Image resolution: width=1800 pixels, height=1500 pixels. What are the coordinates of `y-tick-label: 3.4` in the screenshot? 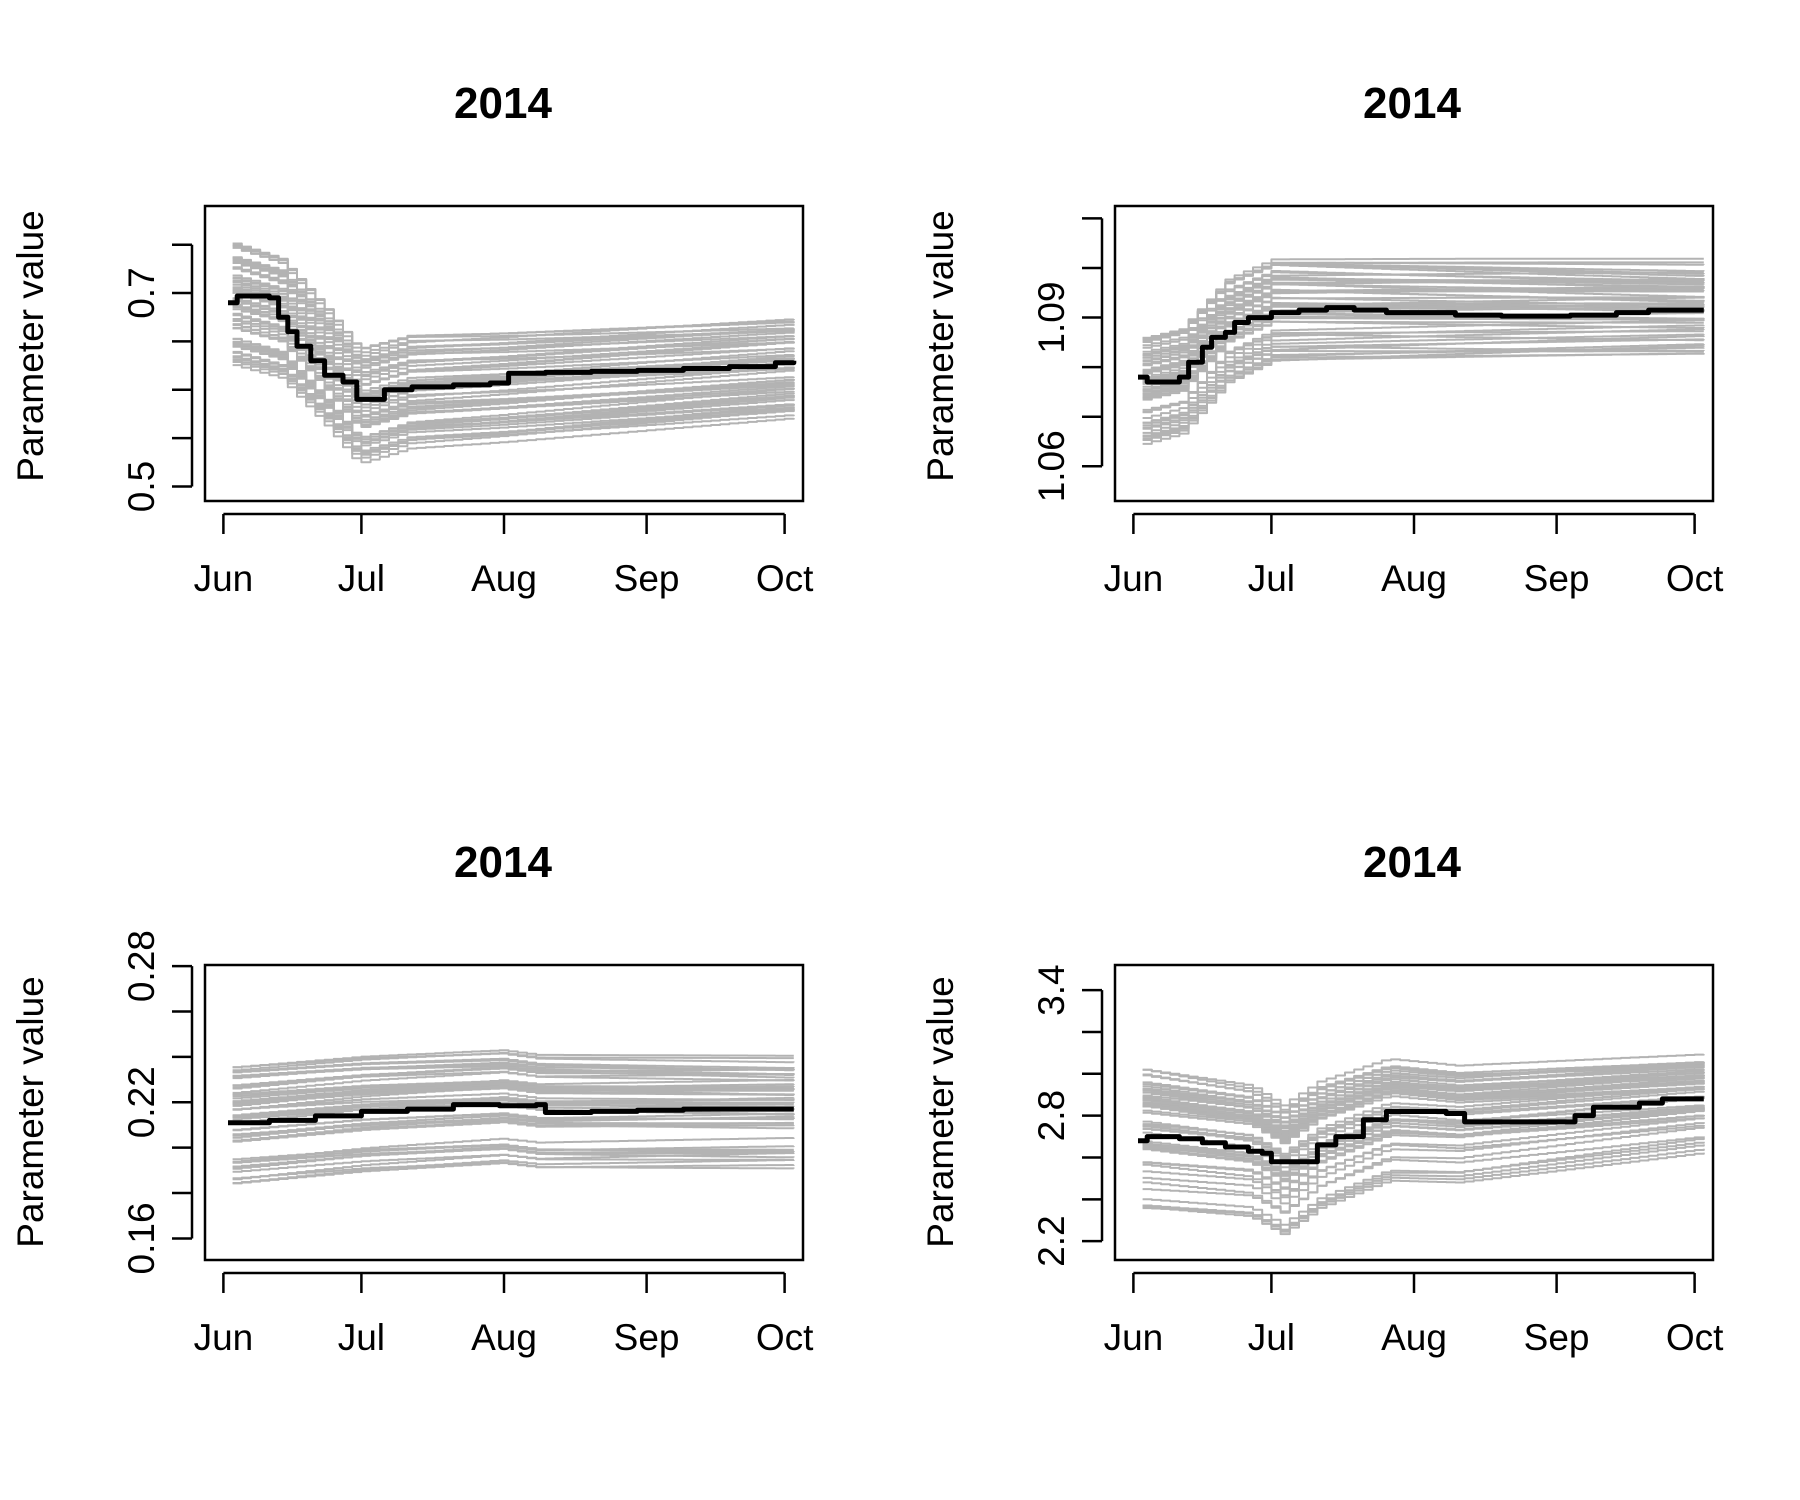 It's located at (1051, 989).